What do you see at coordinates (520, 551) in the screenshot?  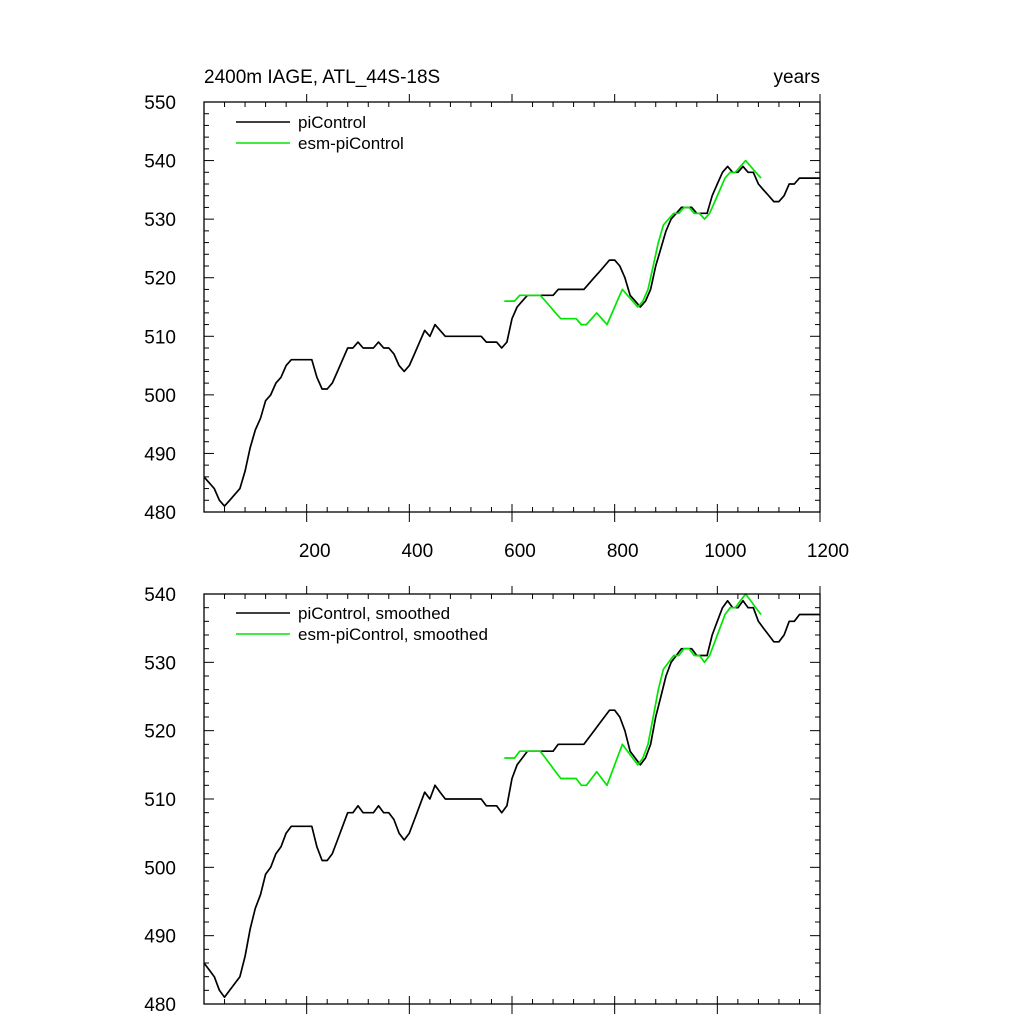 I see `x-tick-label: 600` at bounding box center [520, 551].